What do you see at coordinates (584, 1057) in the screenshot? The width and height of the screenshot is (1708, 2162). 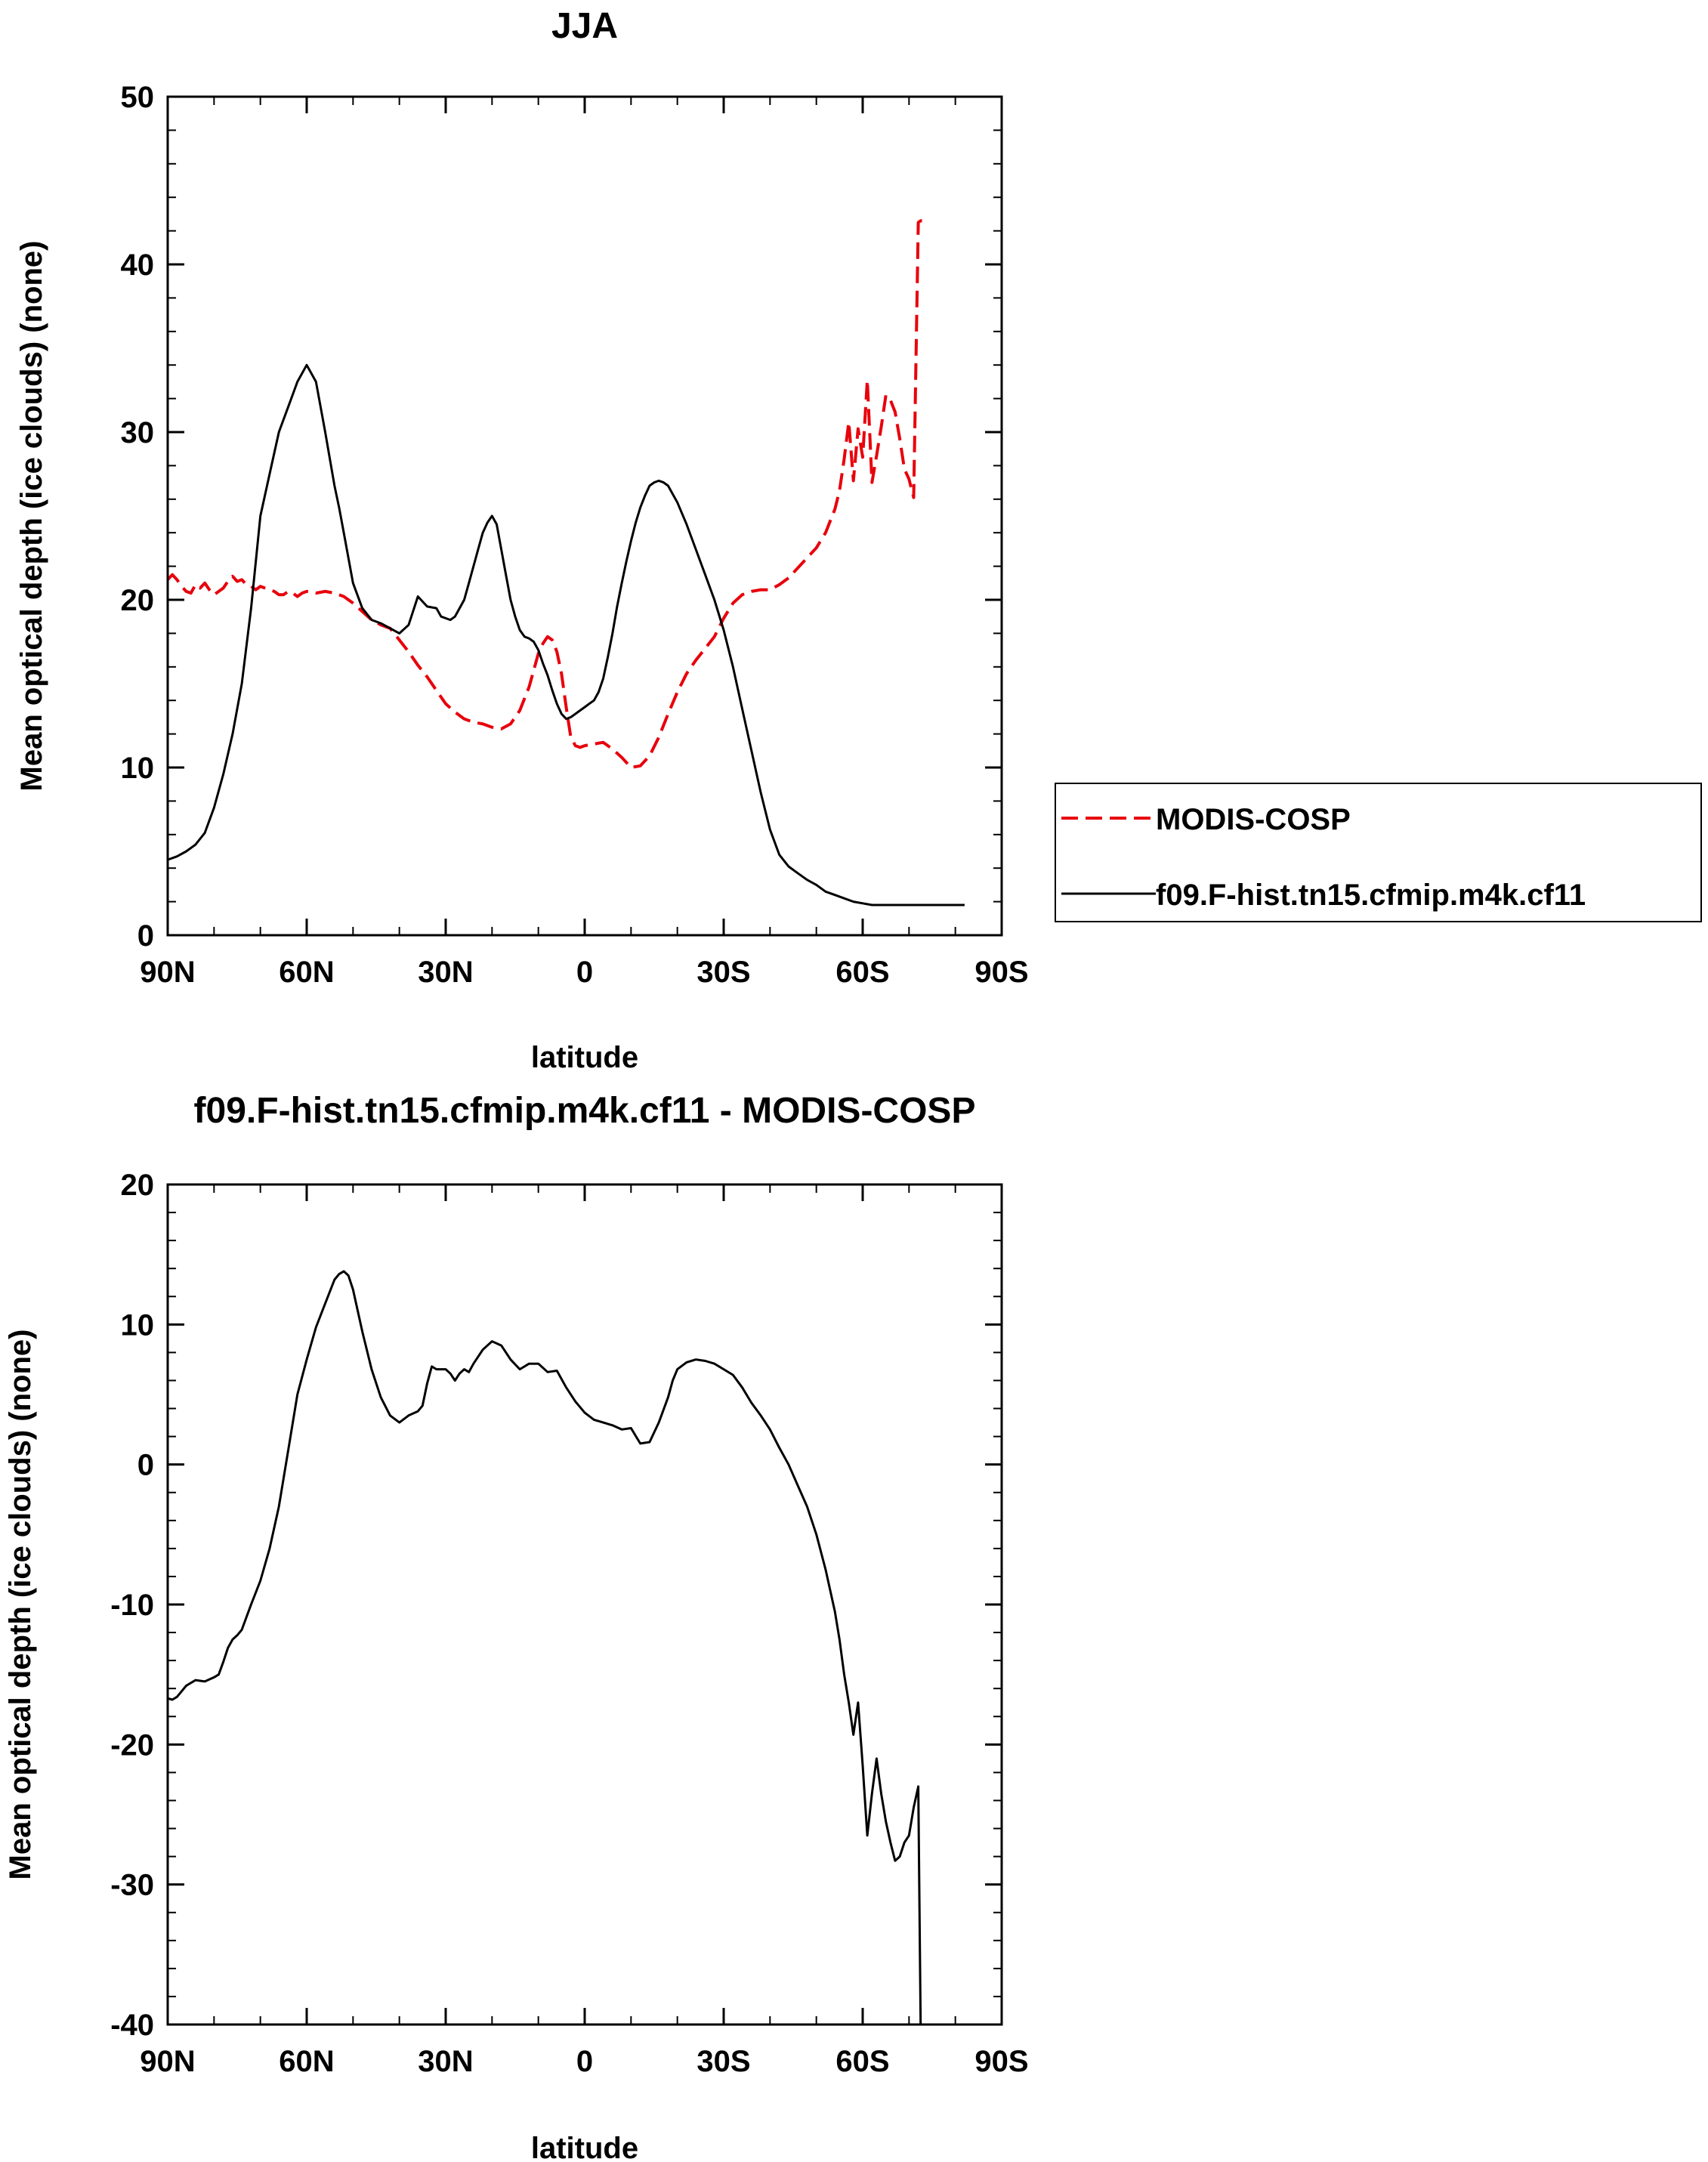 I see `chart-top-xlabel: latitude` at bounding box center [584, 1057].